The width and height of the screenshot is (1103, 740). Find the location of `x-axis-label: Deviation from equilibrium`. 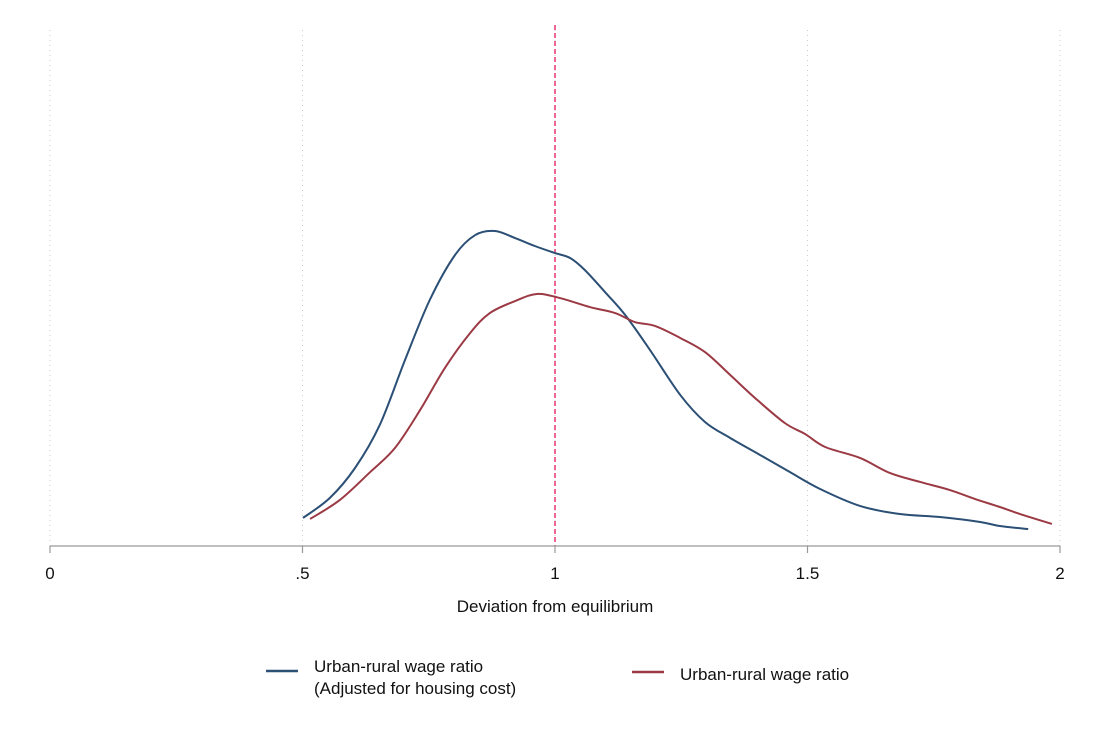

x-axis-label: Deviation from equilibrium is located at coordinates (555, 606).